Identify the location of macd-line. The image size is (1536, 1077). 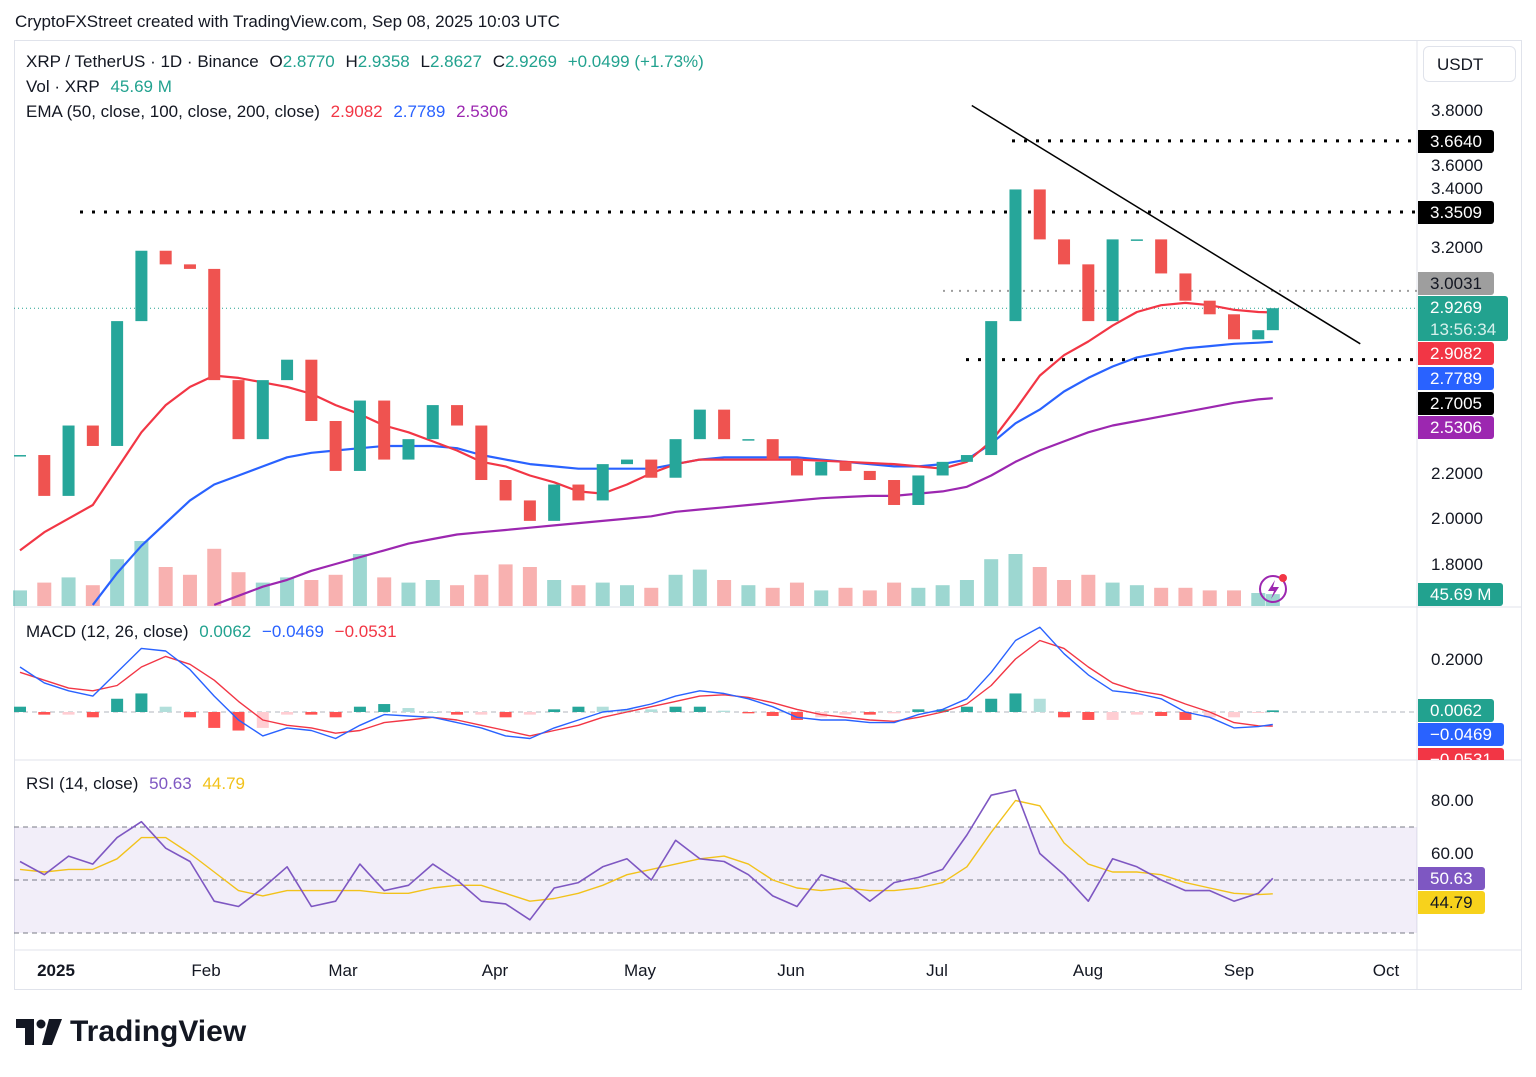
(646, 683).